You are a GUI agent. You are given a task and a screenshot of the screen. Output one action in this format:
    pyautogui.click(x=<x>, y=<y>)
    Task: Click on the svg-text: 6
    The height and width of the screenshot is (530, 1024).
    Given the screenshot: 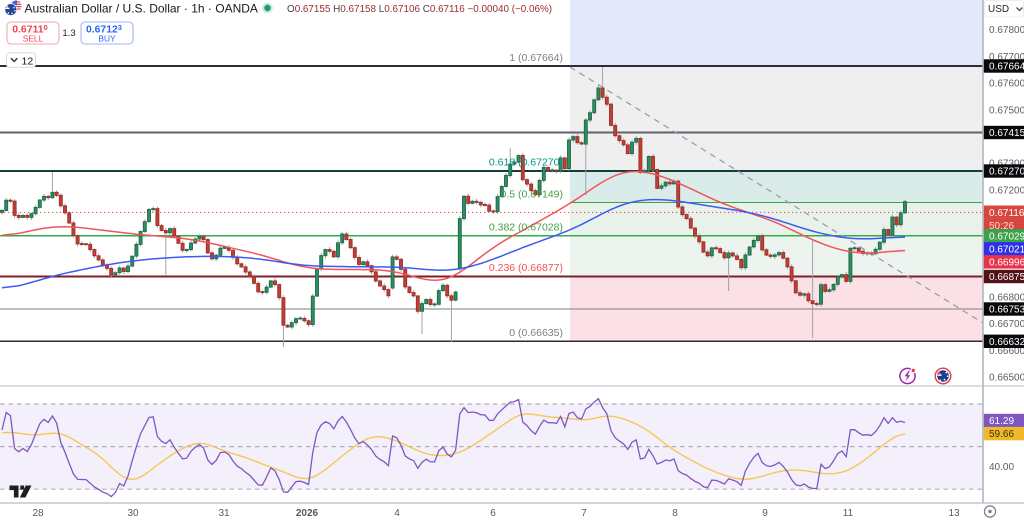 What is the action you would take?
    pyautogui.click(x=493, y=513)
    